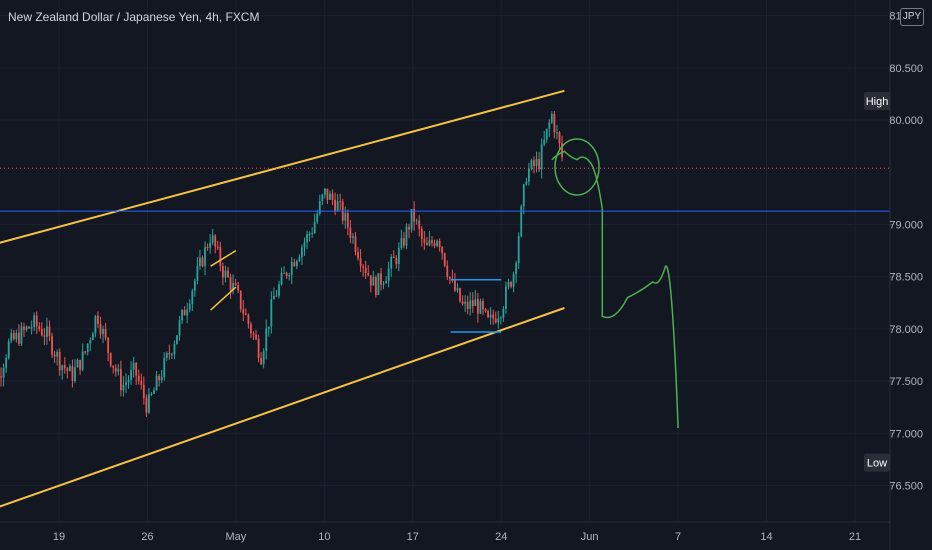 The width and height of the screenshot is (932, 550). What do you see at coordinates (906, 382) in the screenshot?
I see `price-tick-label: 77.500` at bounding box center [906, 382].